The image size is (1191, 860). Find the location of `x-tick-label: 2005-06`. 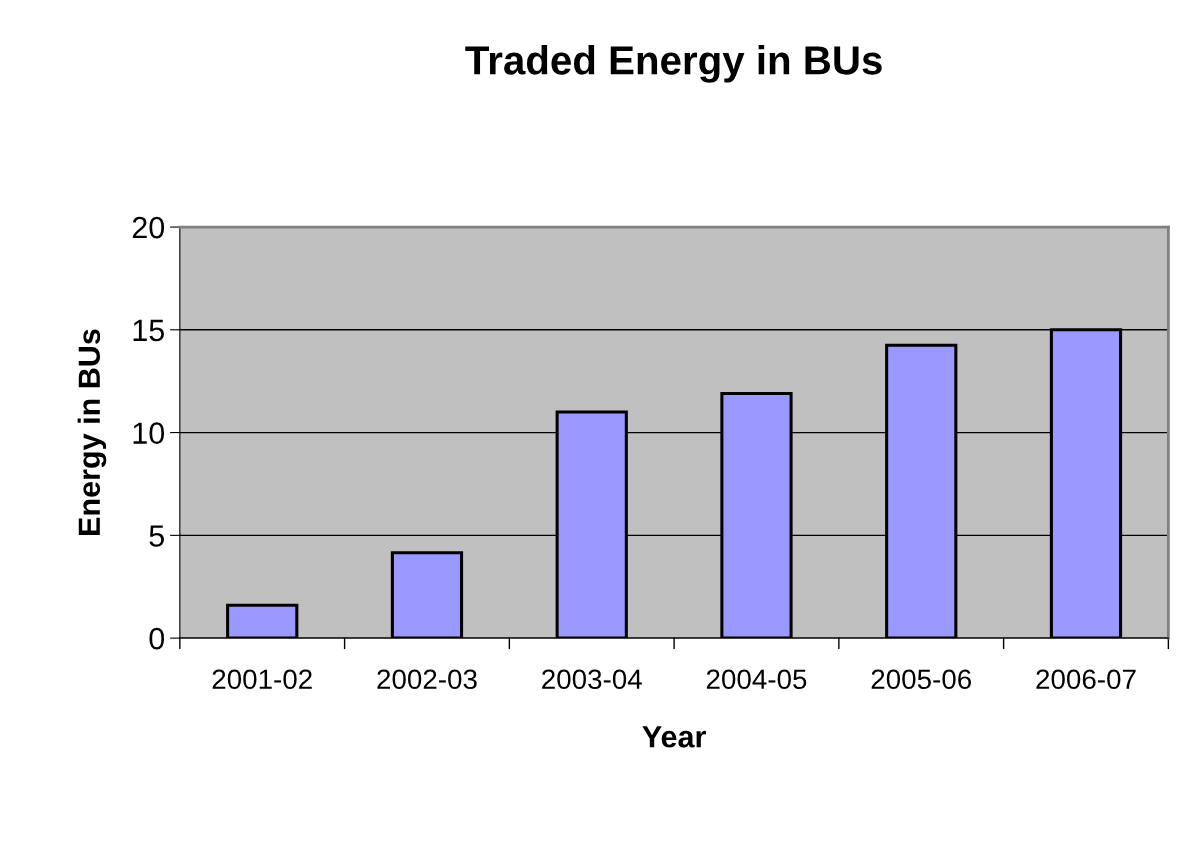

x-tick-label: 2005-06 is located at coordinates (921, 679).